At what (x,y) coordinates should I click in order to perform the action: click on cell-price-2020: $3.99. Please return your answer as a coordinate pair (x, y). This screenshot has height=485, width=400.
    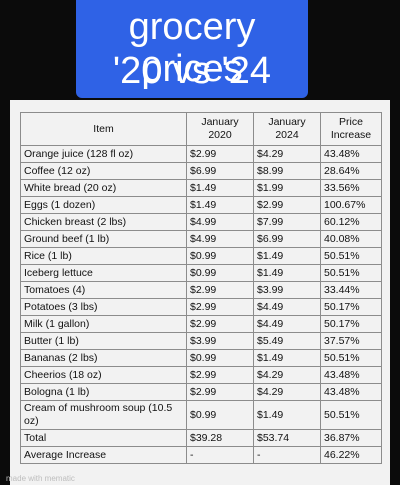
    Looking at the image, I should click on (220, 341).